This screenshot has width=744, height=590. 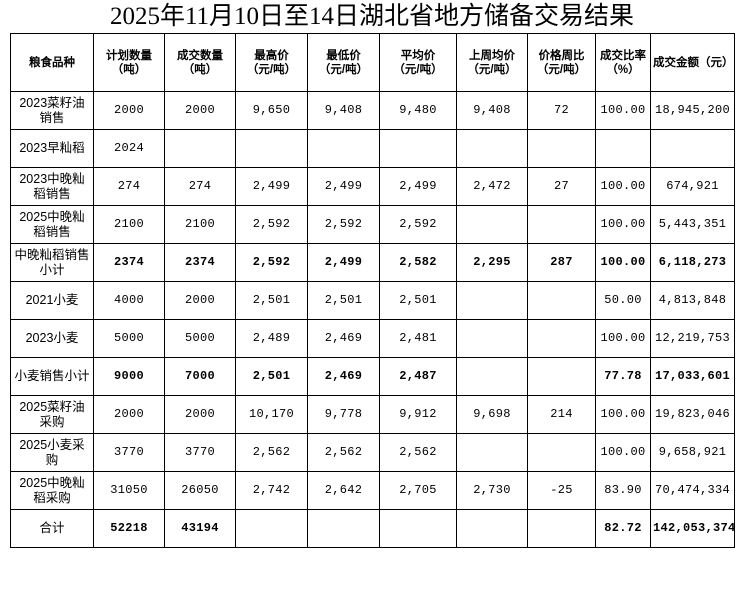 I want to click on cell-variety: 合计, so click(x=52, y=528).